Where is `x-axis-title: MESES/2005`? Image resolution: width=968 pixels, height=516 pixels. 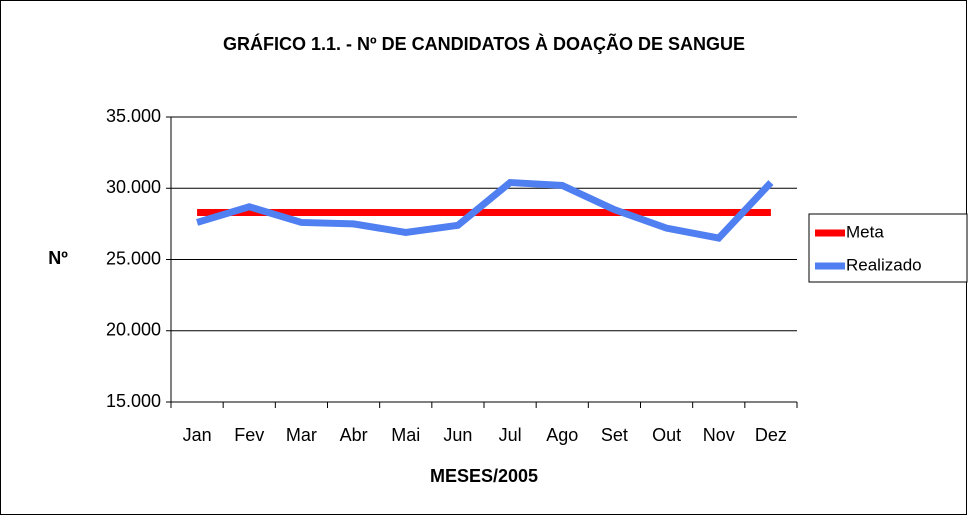 x-axis-title: MESES/2005 is located at coordinates (484, 476).